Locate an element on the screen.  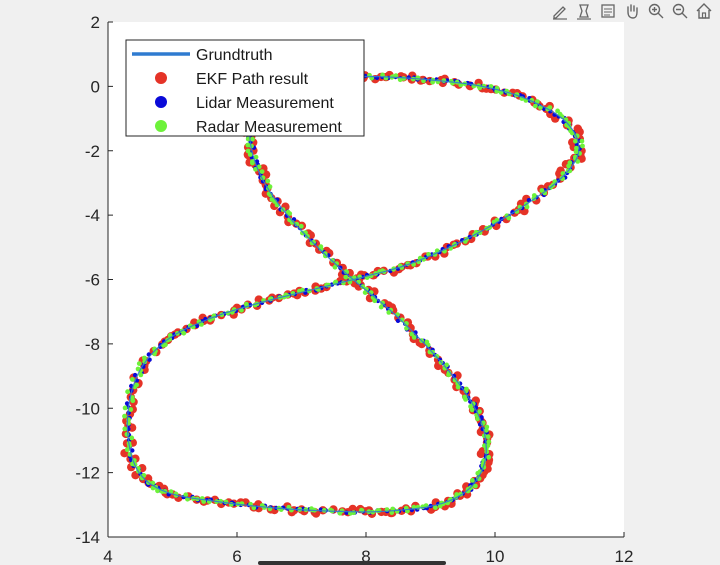
bottom-scrollbar is located at coordinates (352, 563).